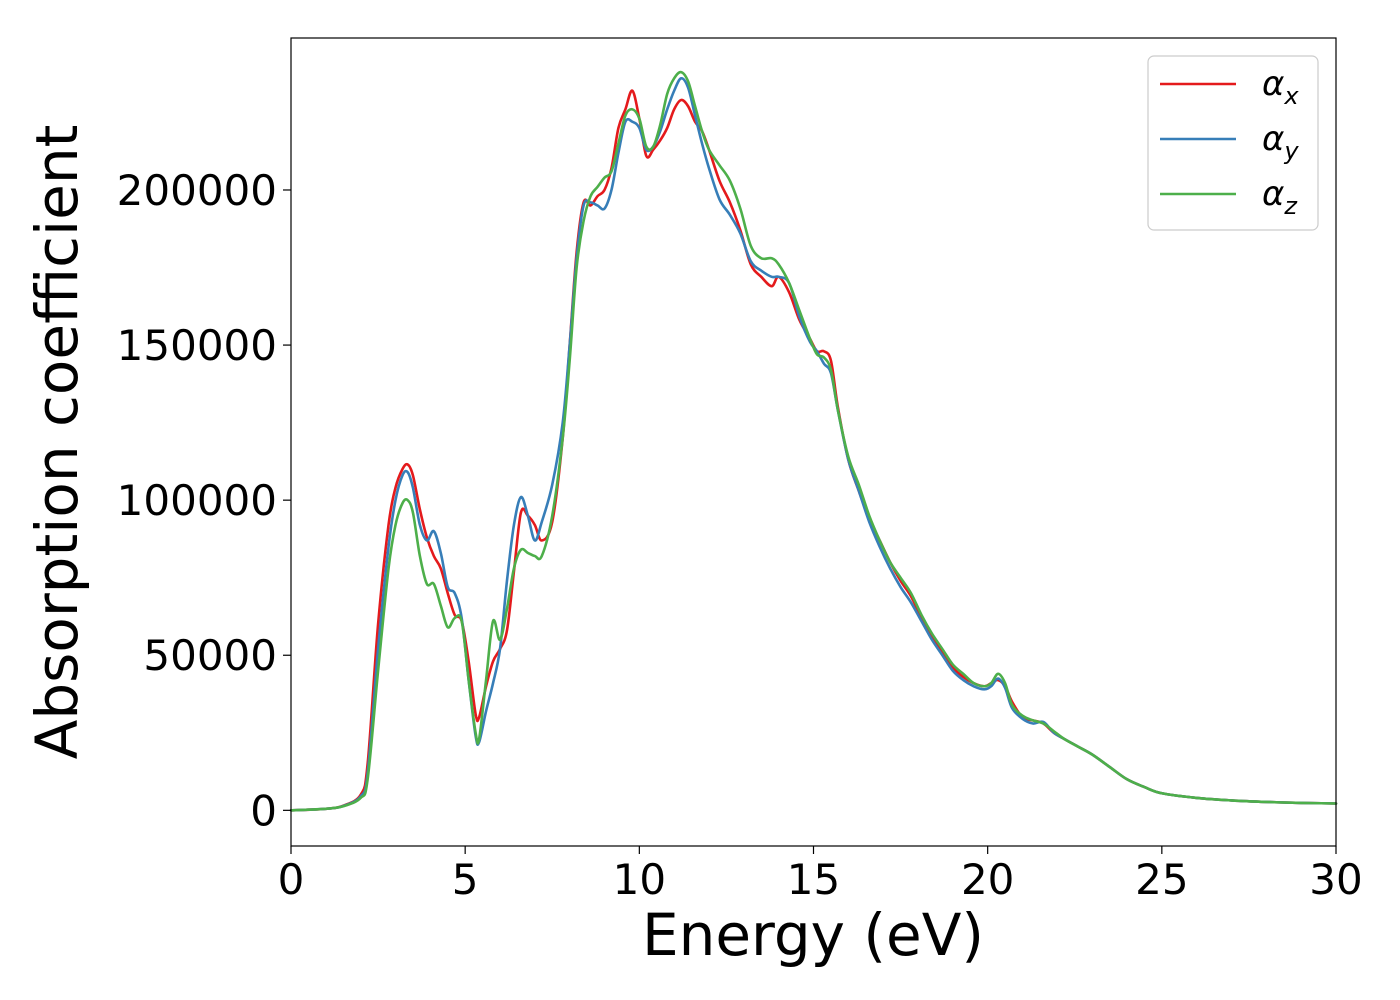  Describe the element at coordinates (263, 810) in the screenshot. I see `y-tick-label: 0` at that location.